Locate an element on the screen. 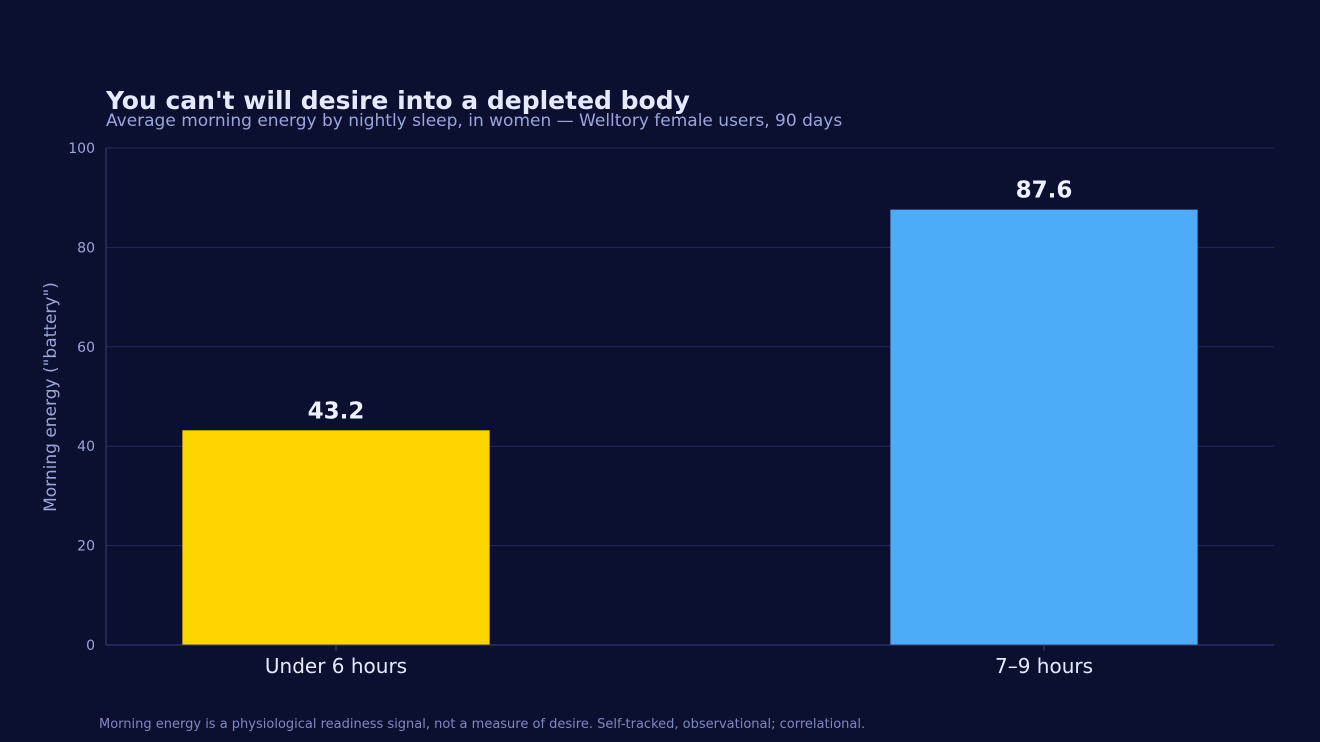  y-tick-label: 20 is located at coordinates (86, 547).